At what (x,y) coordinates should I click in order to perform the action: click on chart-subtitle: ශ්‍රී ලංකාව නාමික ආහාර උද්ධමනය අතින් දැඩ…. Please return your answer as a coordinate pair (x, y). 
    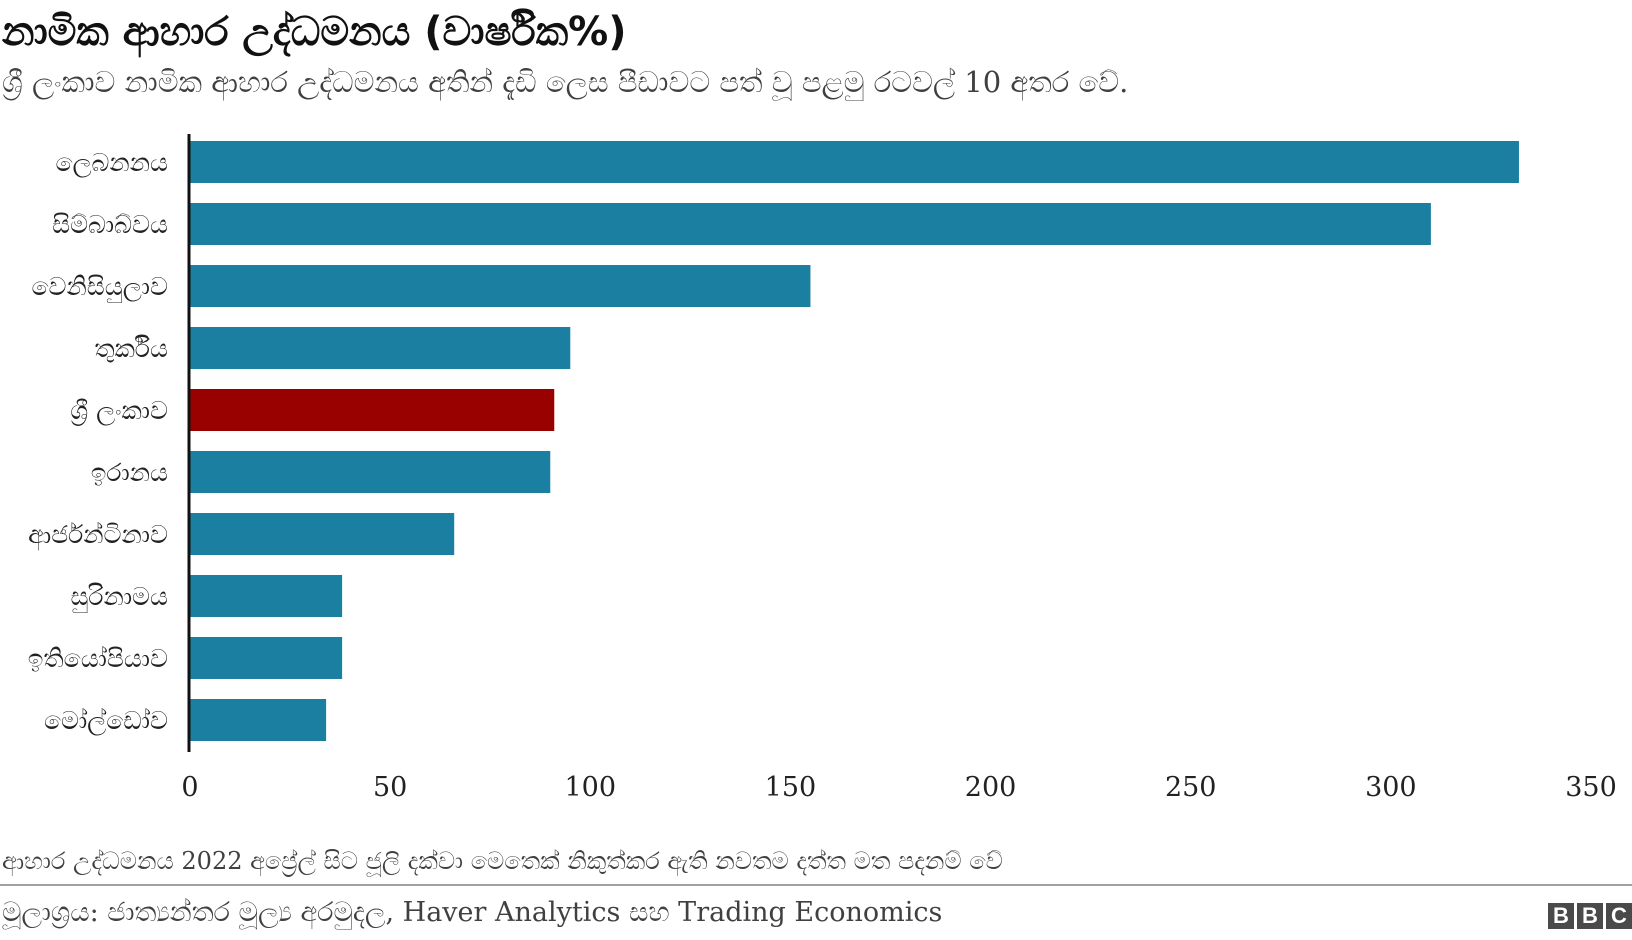
    Looking at the image, I should click on (565, 82).